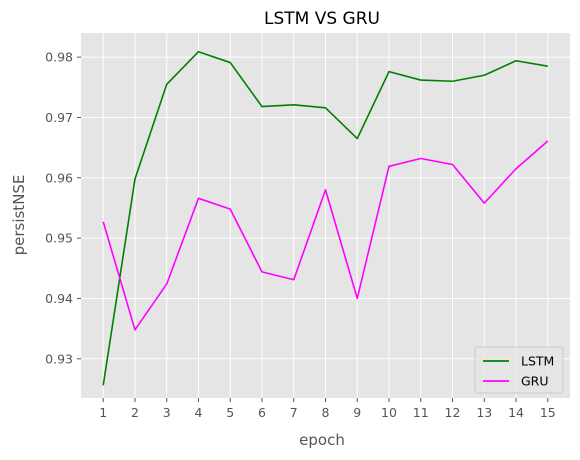 The height and width of the screenshot is (460, 580). What do you see at coordinates (59, 177) in the screenshot?
I see `y-tick-label: 0.96` at bounding box center [59, 177].